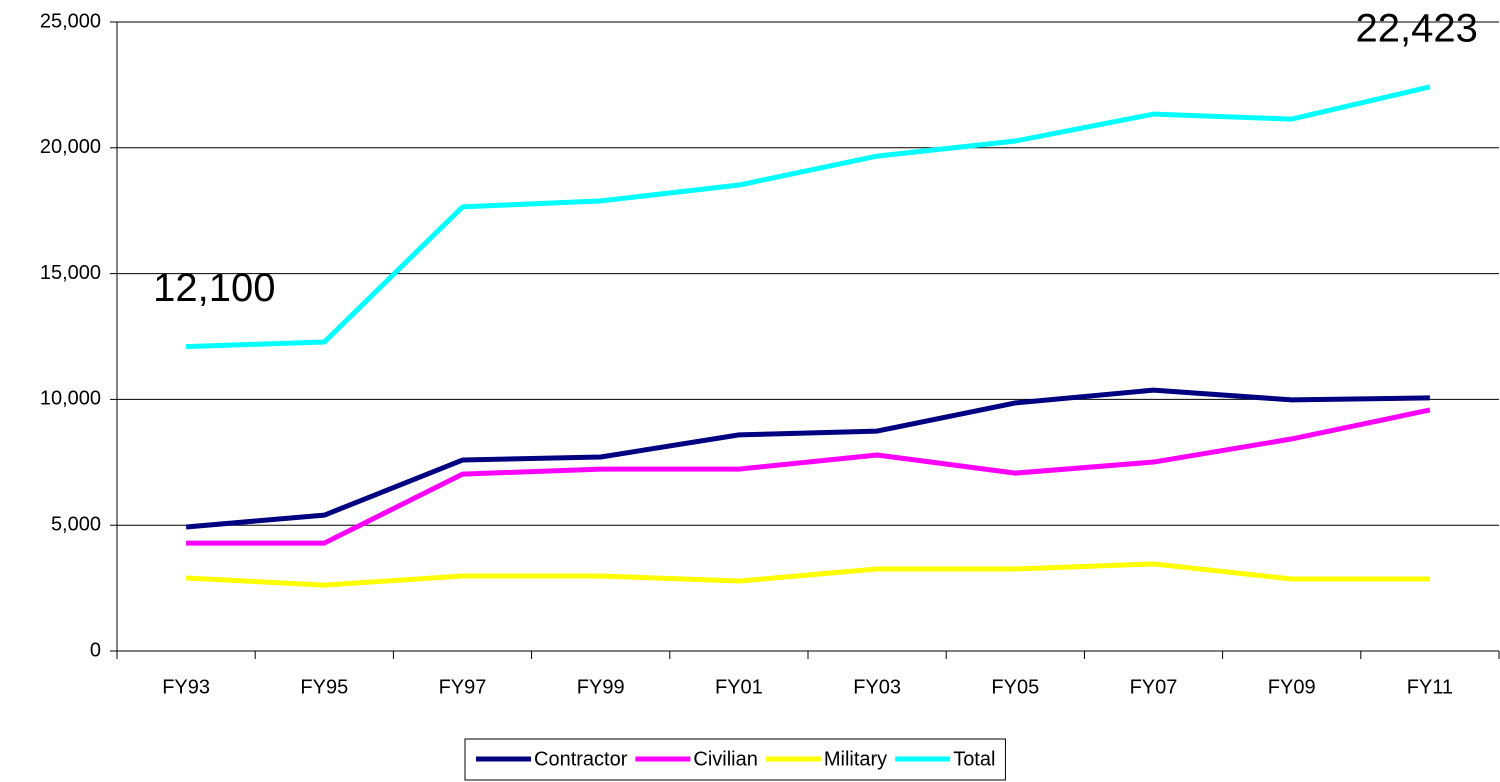 The height and width of the screenshot is (782, 1500). Describe the element at coordinates (186, 687) in the screenshot. I see `x-tick-label: FY93` at that location.